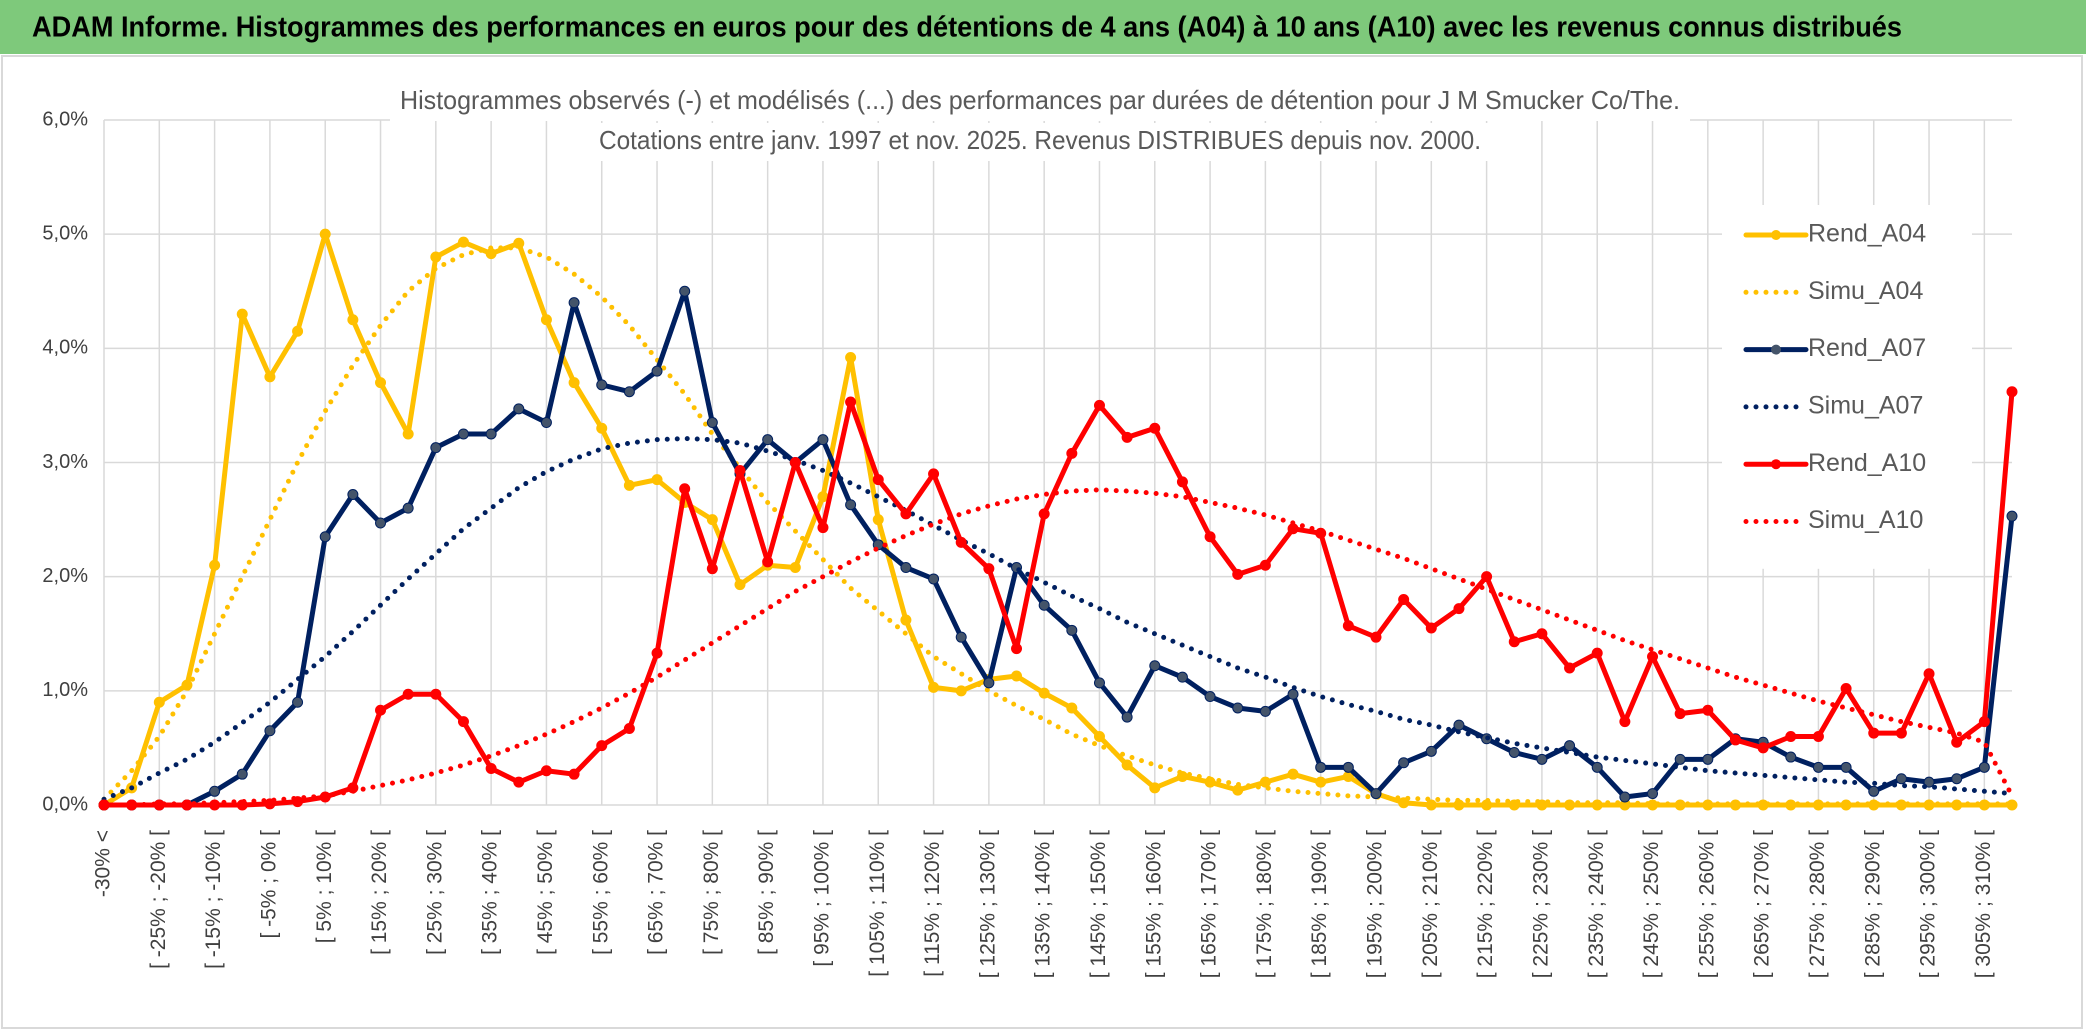  I want to click on x-tick-label: [ 215% ; 220% [, so click(1485, 904).